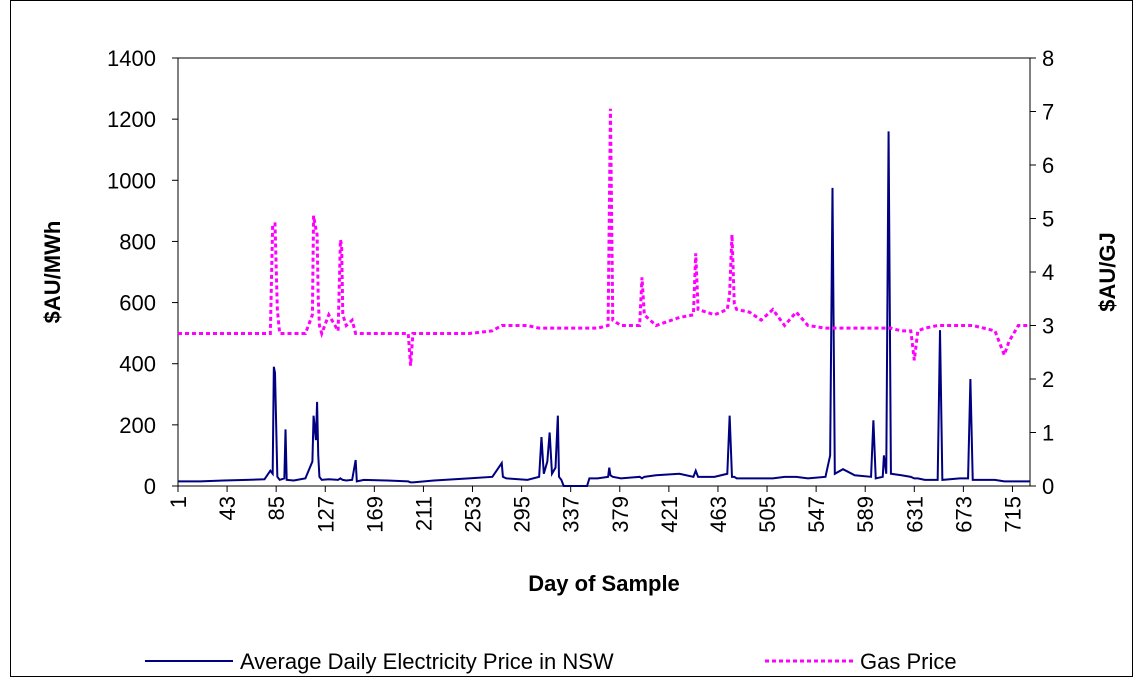  Describe the element at coordinates (669, 514) in the screenshot. I see `x-tick-label: 421` at that location.